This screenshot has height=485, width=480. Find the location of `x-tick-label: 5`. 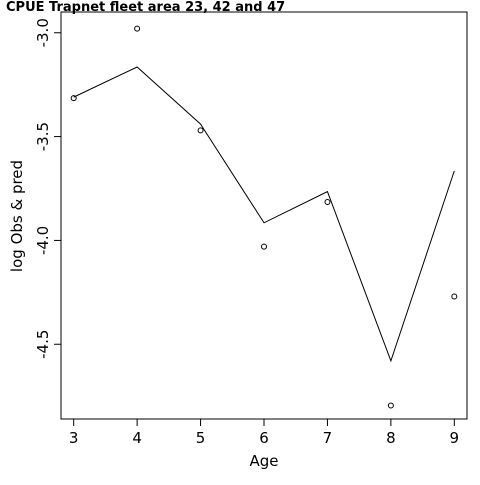

x-tick-label: 5 is located at coordinates (201, 438).